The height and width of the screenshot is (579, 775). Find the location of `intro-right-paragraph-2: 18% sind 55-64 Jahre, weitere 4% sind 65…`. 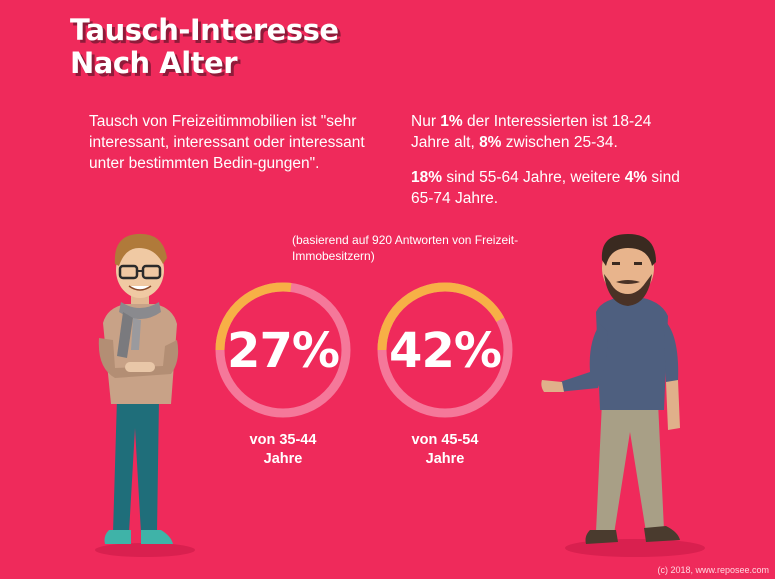

intro-right-paragraph-2: 18% sind 55-64 Jahre, weitere 4% sind 65… is located at coordinates (551, 188).